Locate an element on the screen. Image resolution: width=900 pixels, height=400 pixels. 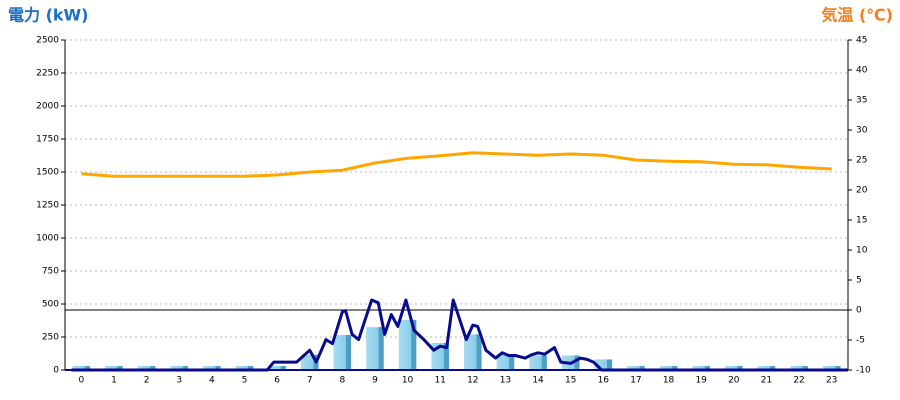
x-tick-label: 15 is located at coordinates (570, 381).